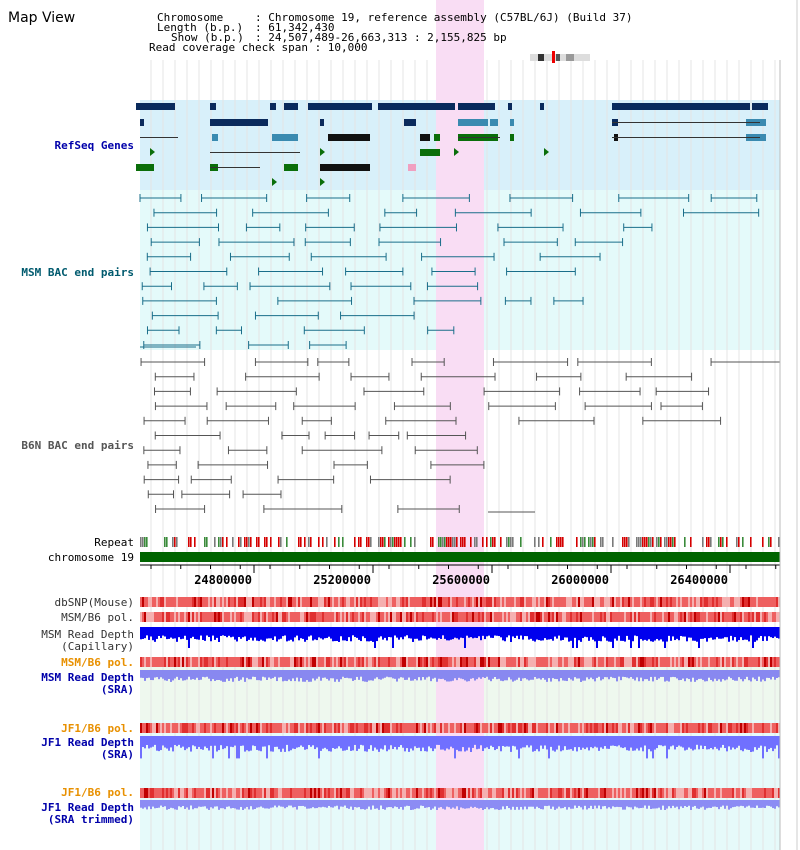 The height and width of the screenshot is (850, 800). I want to click on refseq-gene, so click(345, 167).